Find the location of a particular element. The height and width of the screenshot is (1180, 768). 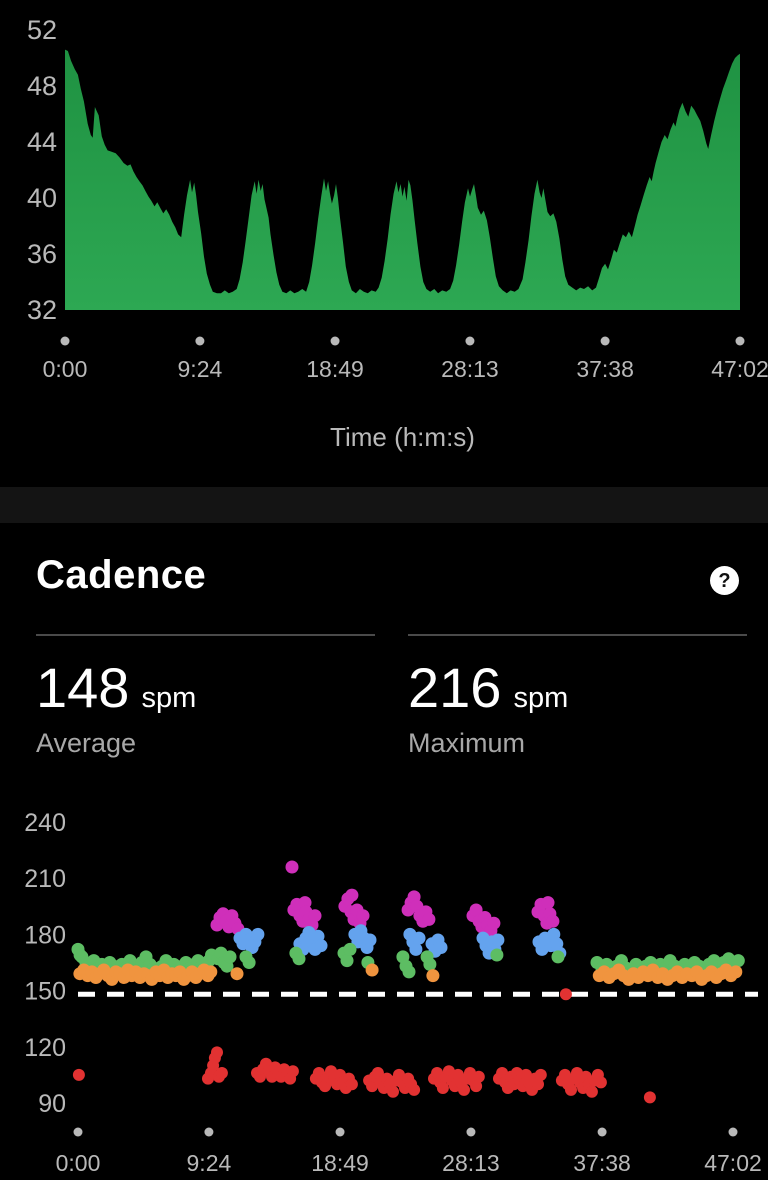

cadence-title: Cadence is located at coordinates (121, 575).